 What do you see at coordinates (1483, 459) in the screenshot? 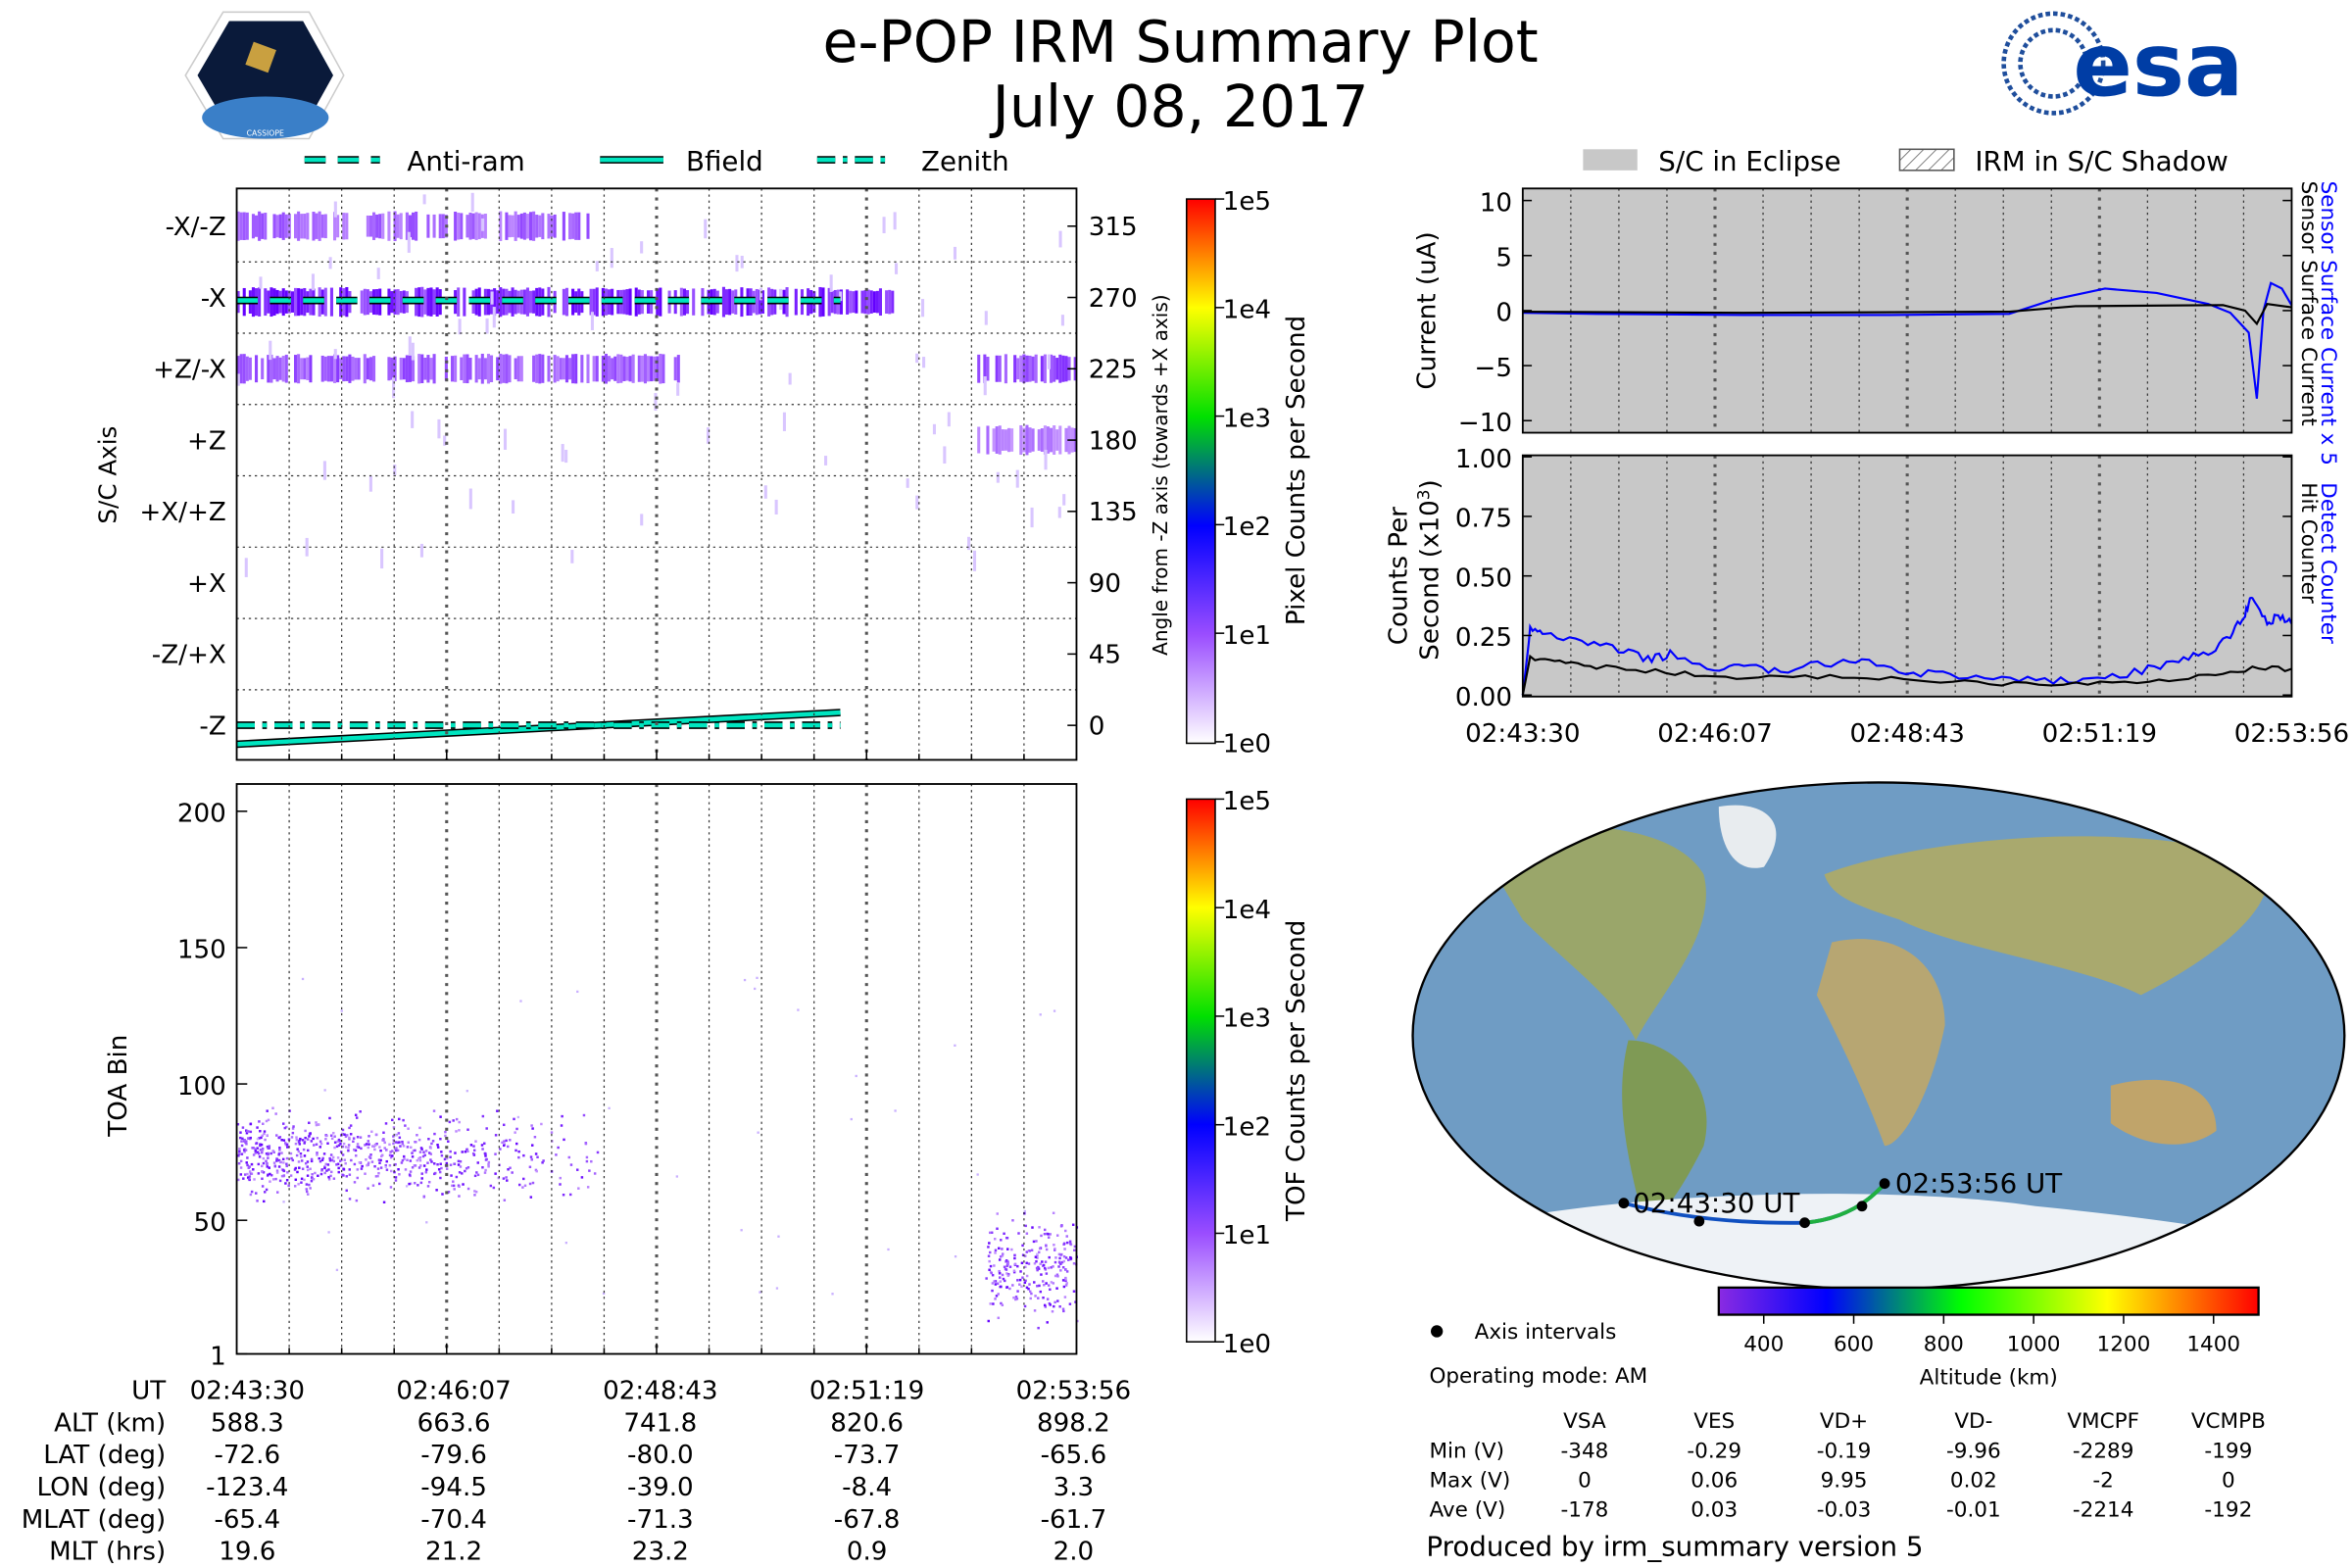
I see `y-tick-label: 1.00` at bounding box center [1483, 459].